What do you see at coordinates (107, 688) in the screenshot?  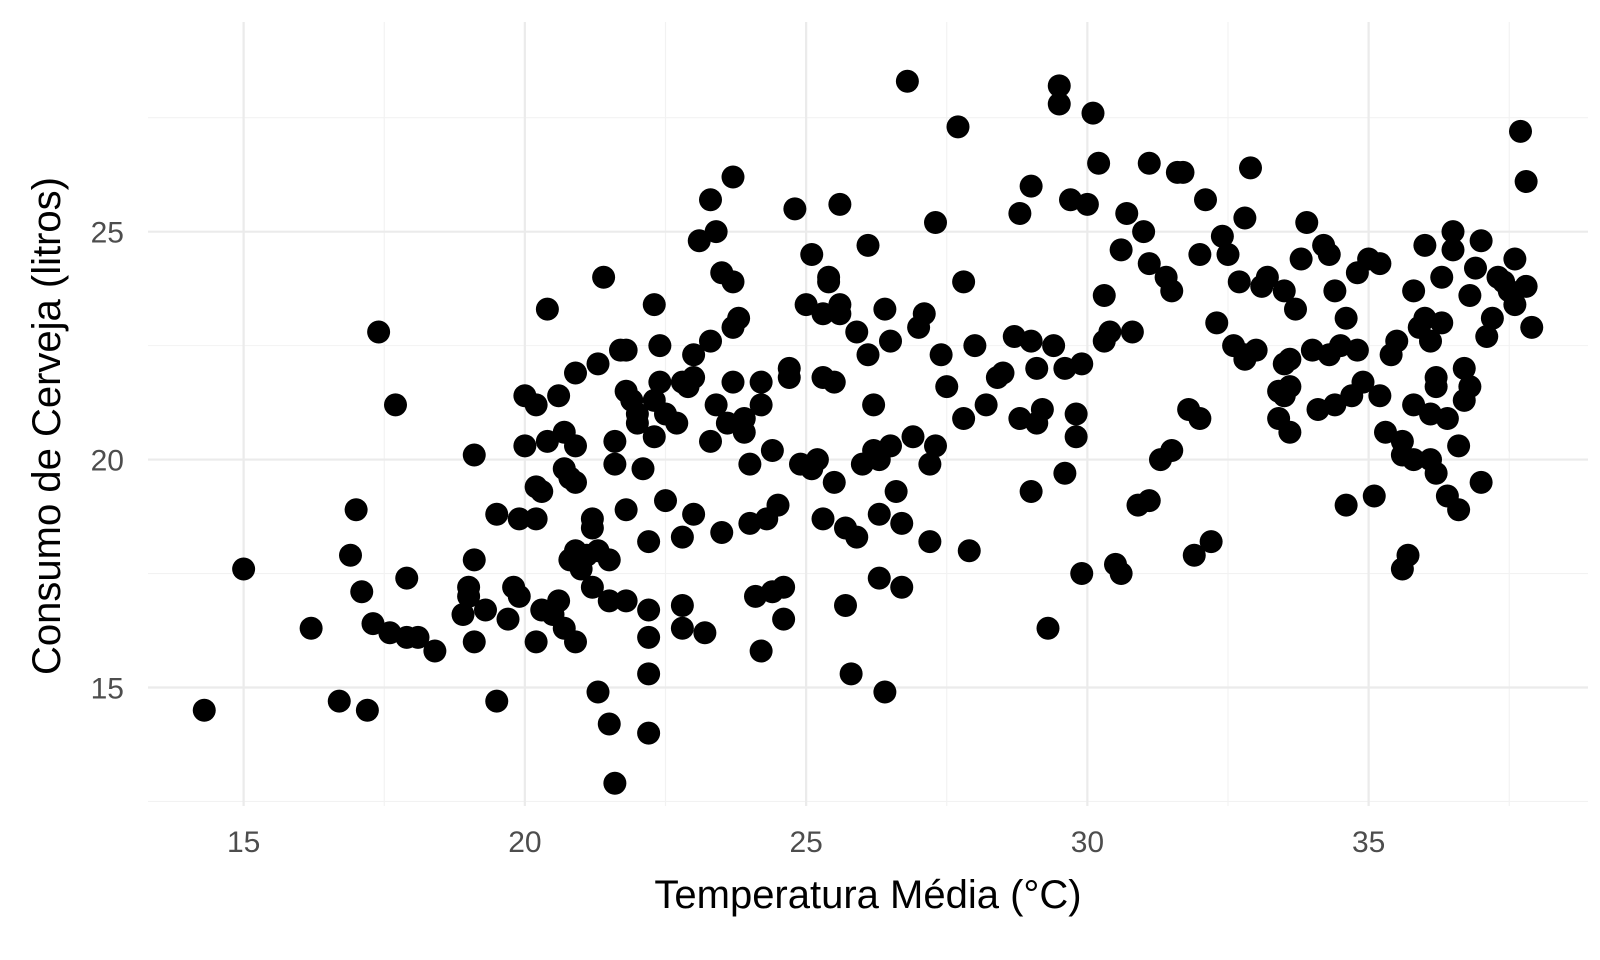 I see `y-tick-label: 15` at bounding box center [107, 688].